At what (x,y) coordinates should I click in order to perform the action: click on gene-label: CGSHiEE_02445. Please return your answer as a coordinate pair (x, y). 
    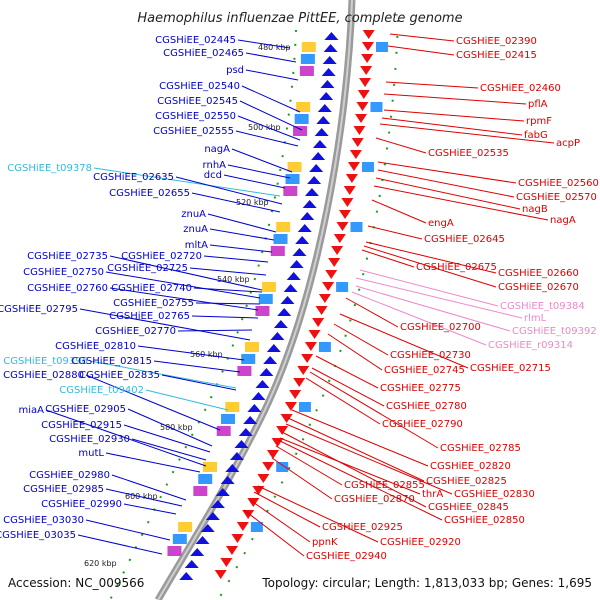
    Looking at the image, I should click on (195, 40).